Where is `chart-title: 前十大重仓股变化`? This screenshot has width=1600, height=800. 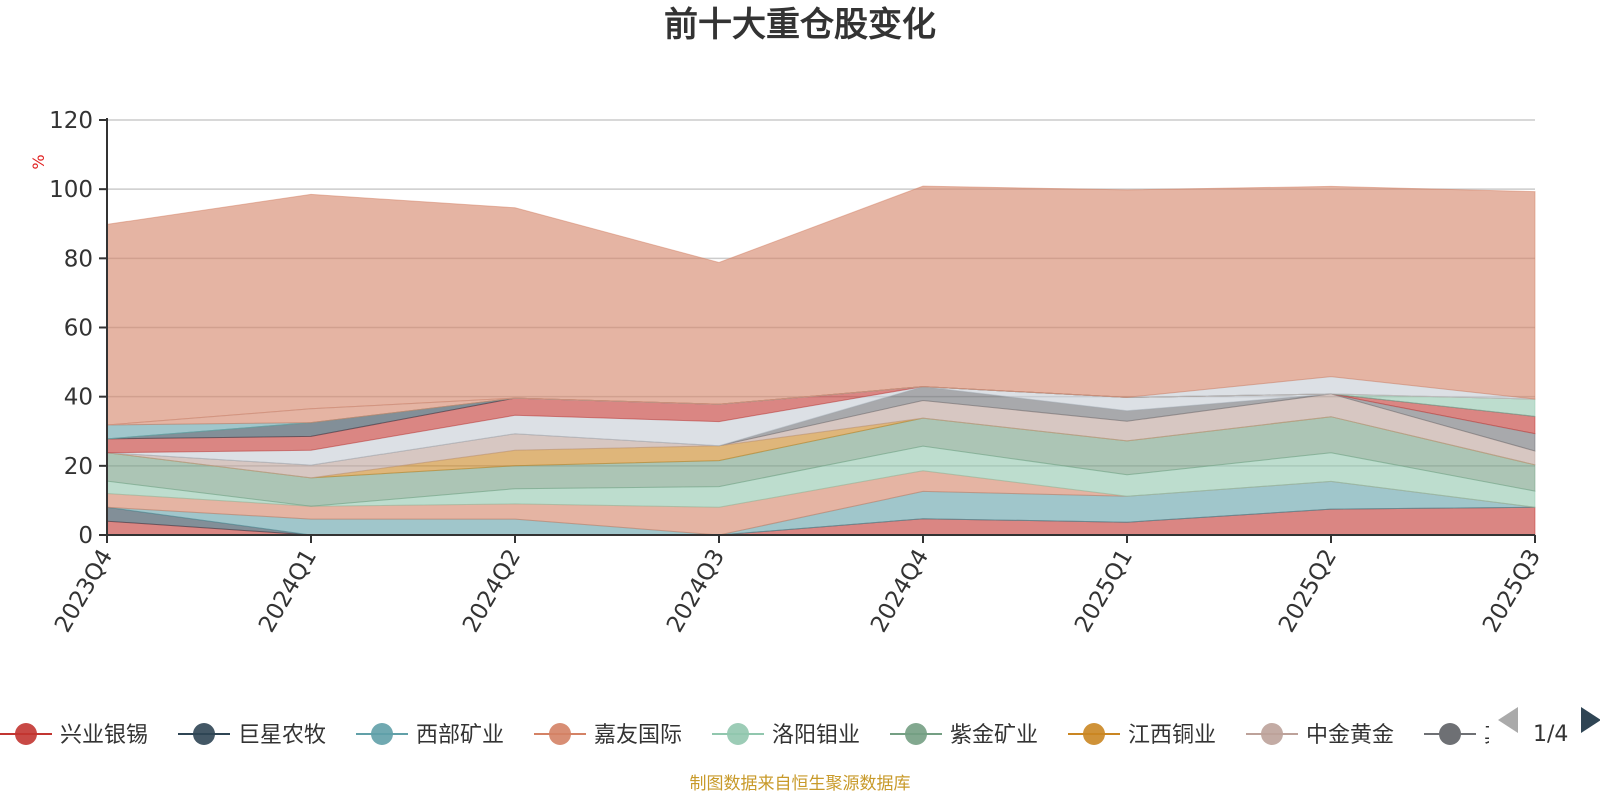
chart-title: 前十大重仓股变化 is located at coordinates (800, 25).